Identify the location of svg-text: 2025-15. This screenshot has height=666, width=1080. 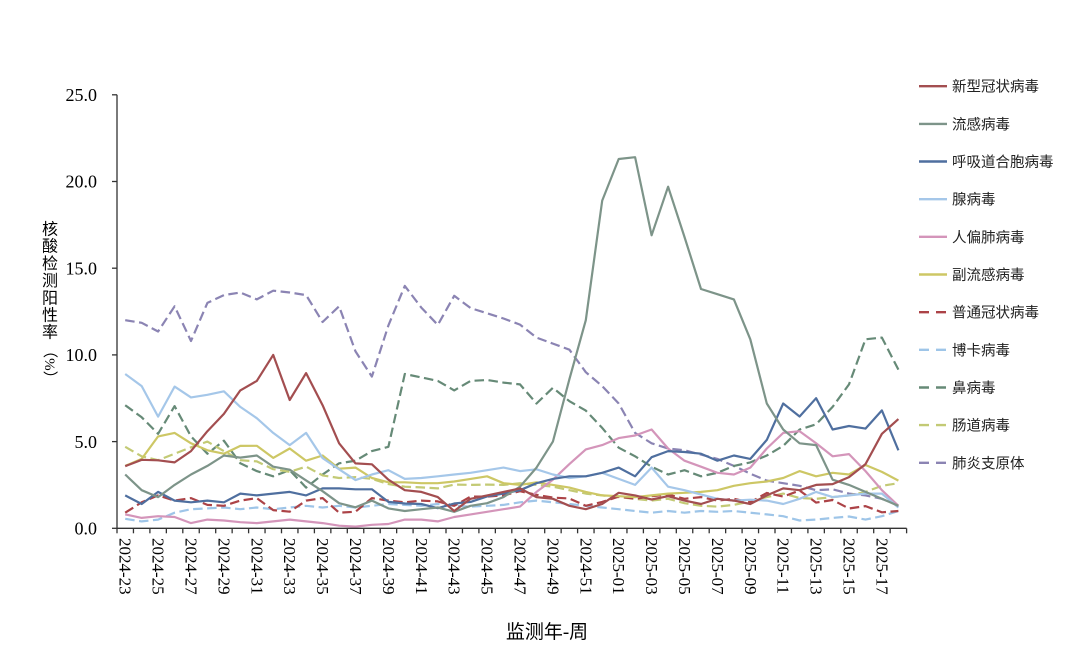
(849, 566).